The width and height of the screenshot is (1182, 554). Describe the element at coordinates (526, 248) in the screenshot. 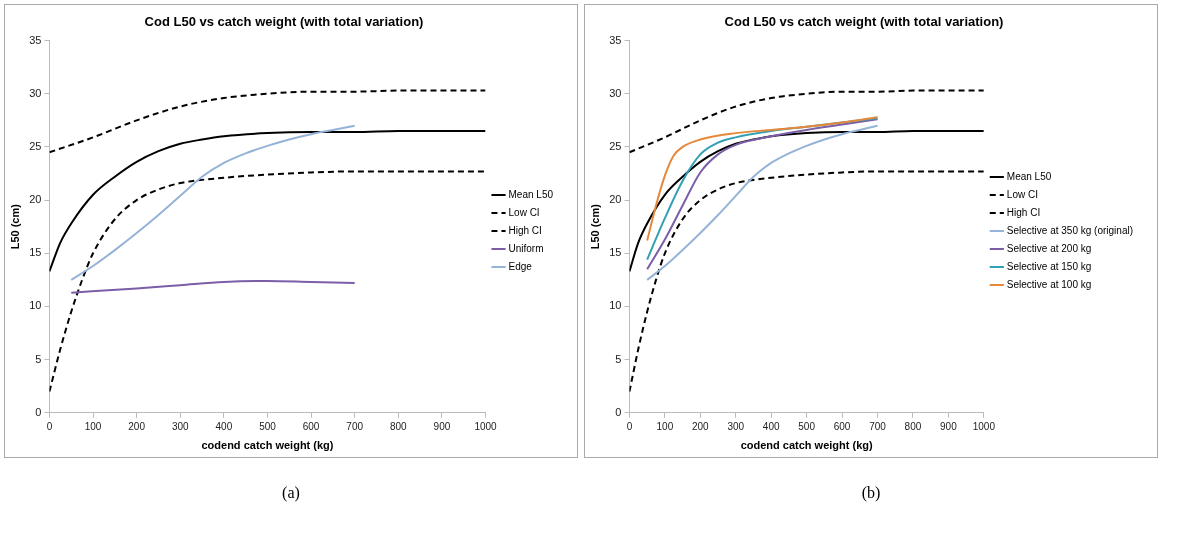

I see `legend-label: Uniform` at that location.